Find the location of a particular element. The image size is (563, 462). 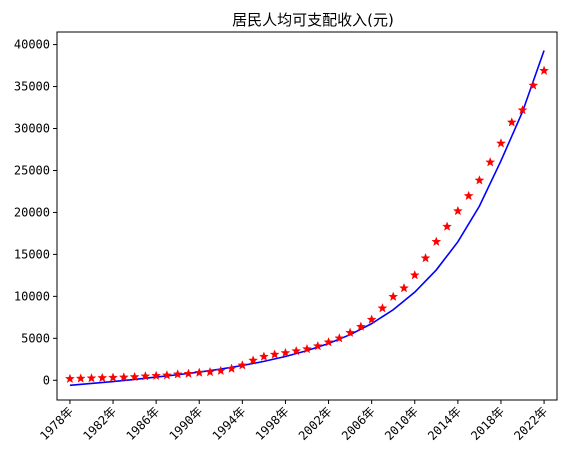

y-tick-label: 35000 is located at coordinates (32, 87).